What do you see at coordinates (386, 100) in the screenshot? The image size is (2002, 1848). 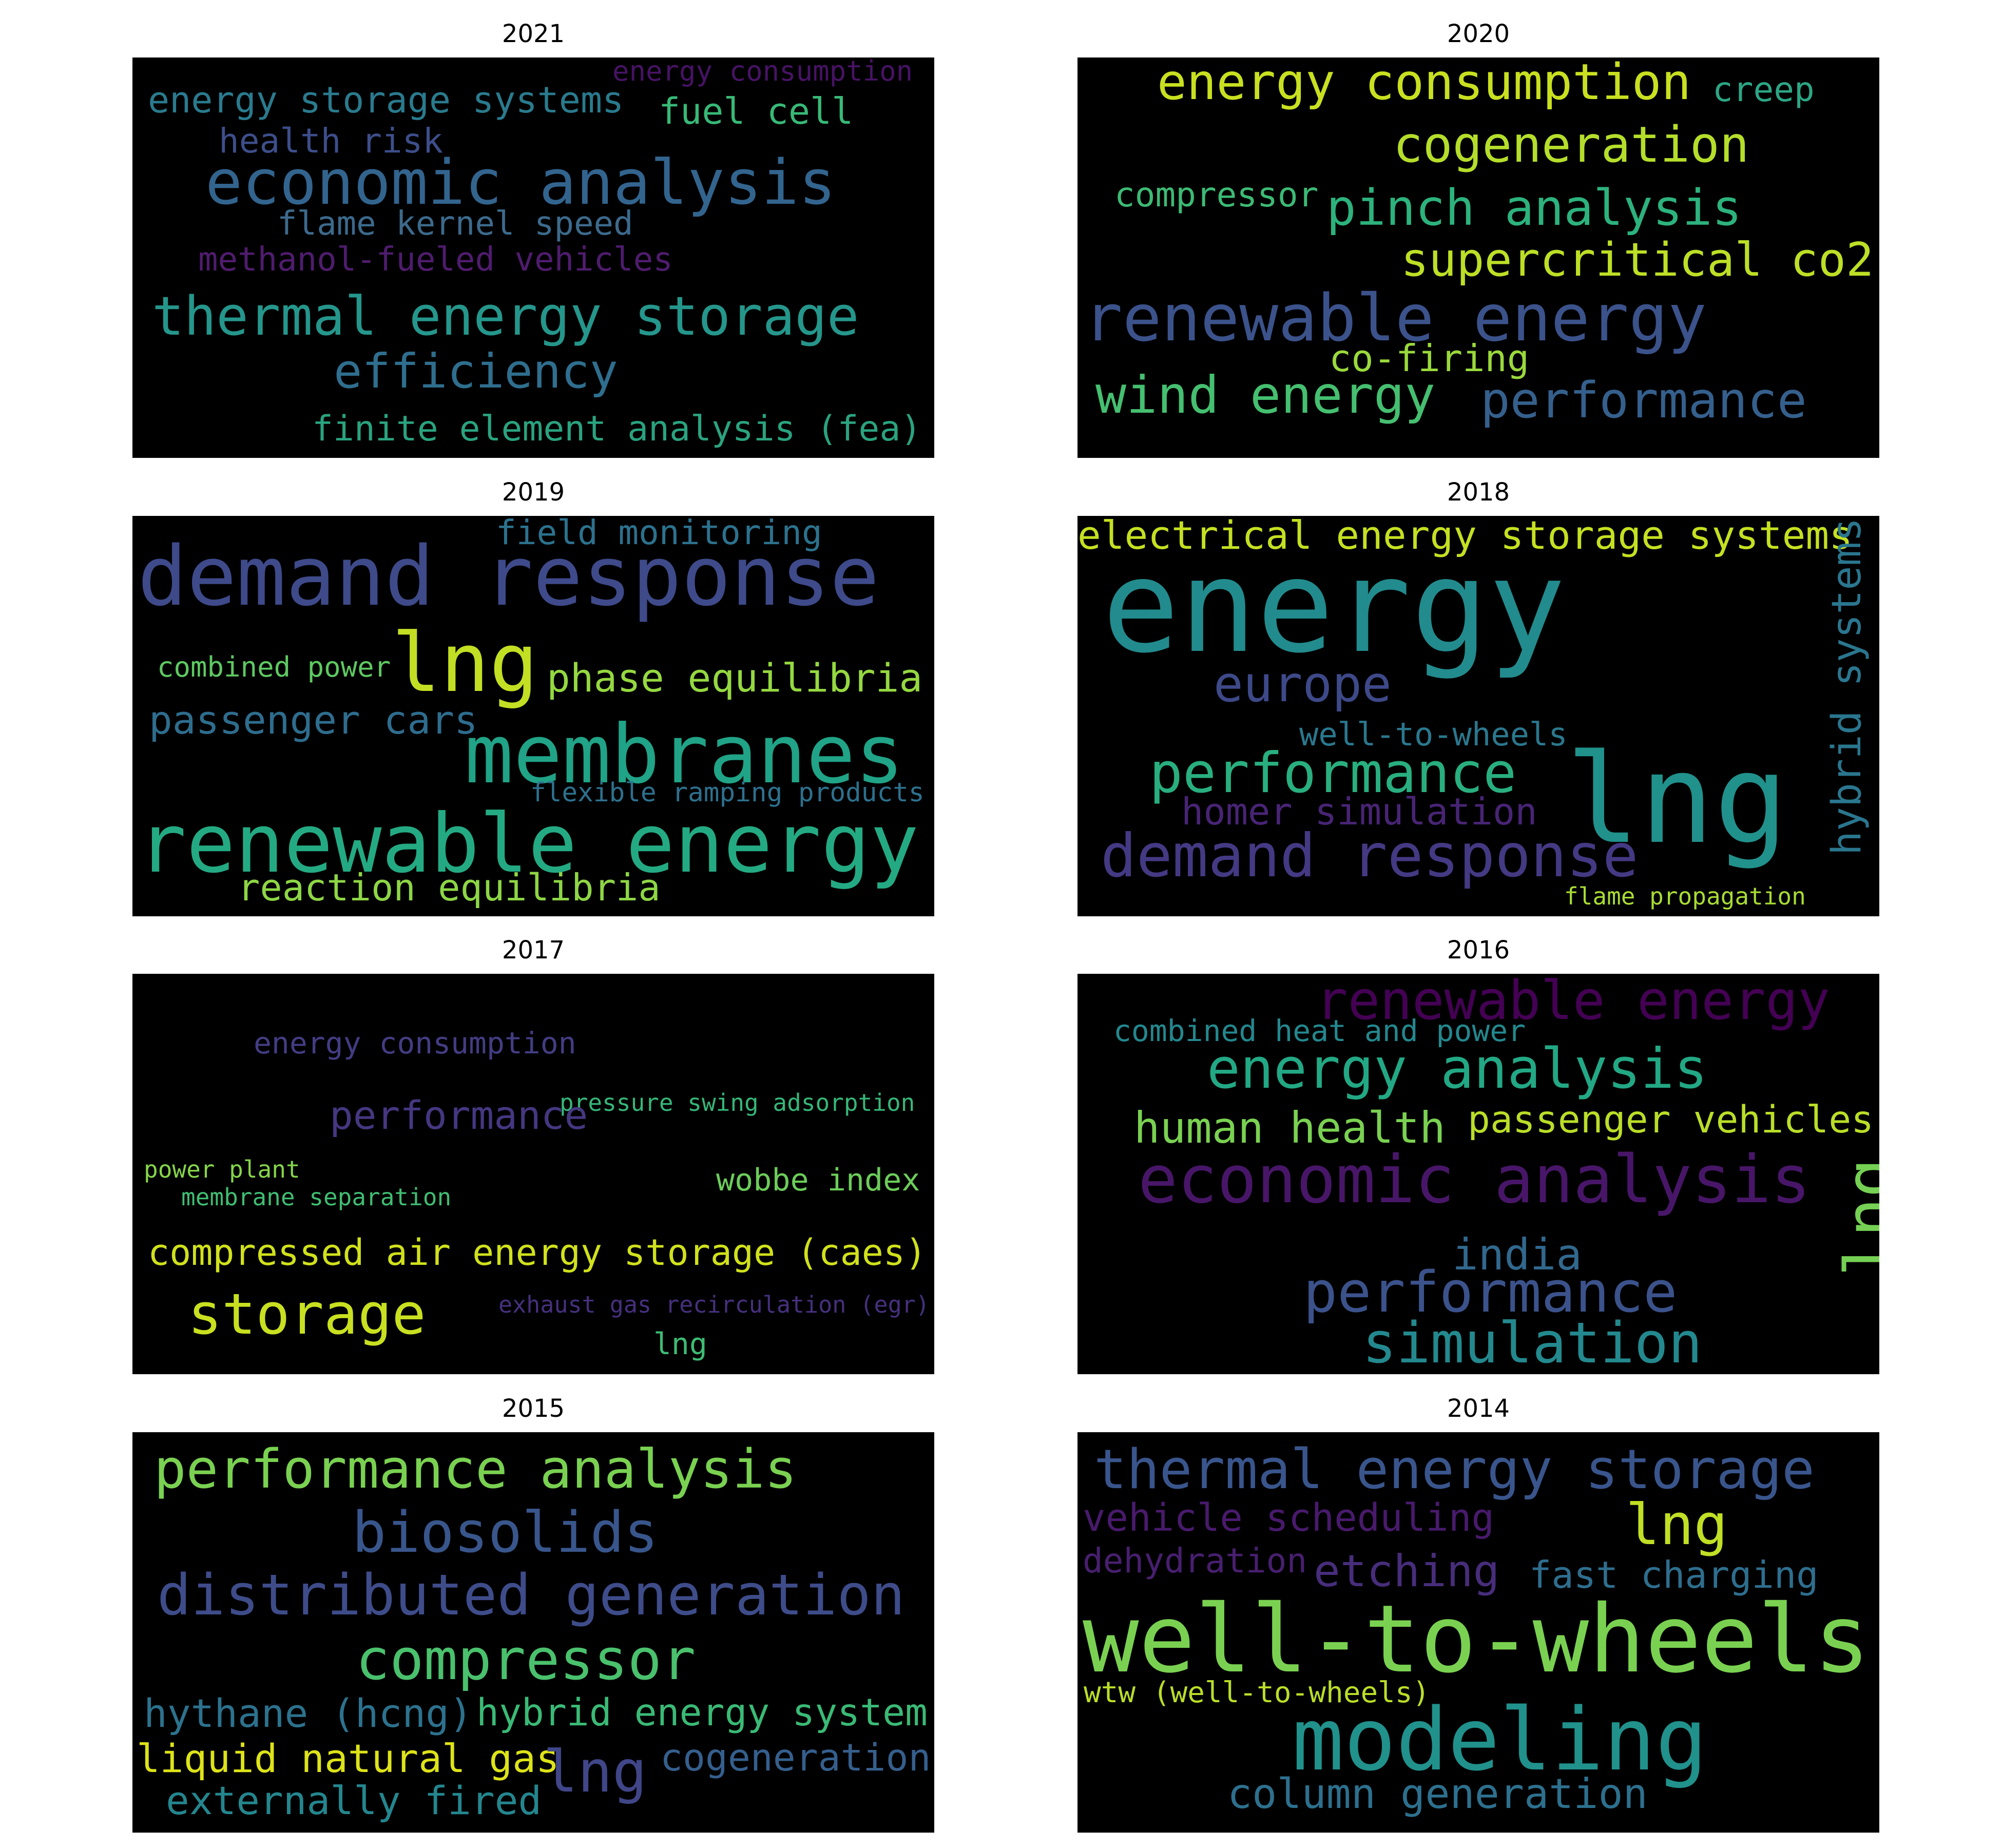 I see `cloud-word: energy storage systems` at bounding box center [386, 100].